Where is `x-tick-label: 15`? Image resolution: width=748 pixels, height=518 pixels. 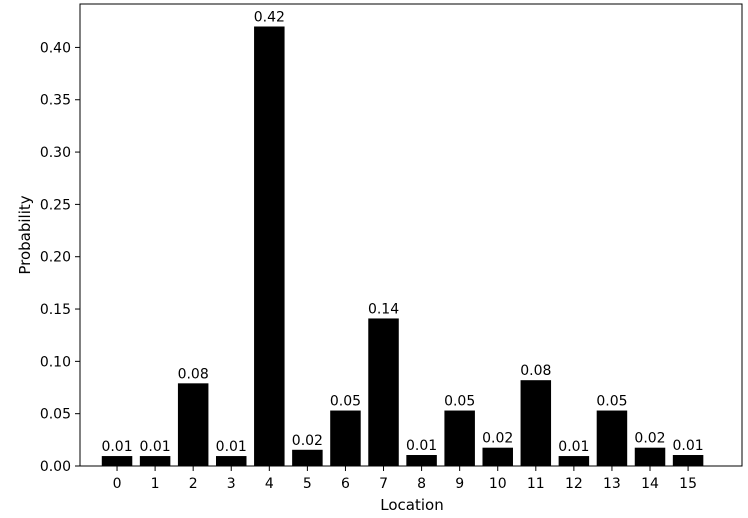
x-tick-label: 15 is located at coordinates (688, 484).